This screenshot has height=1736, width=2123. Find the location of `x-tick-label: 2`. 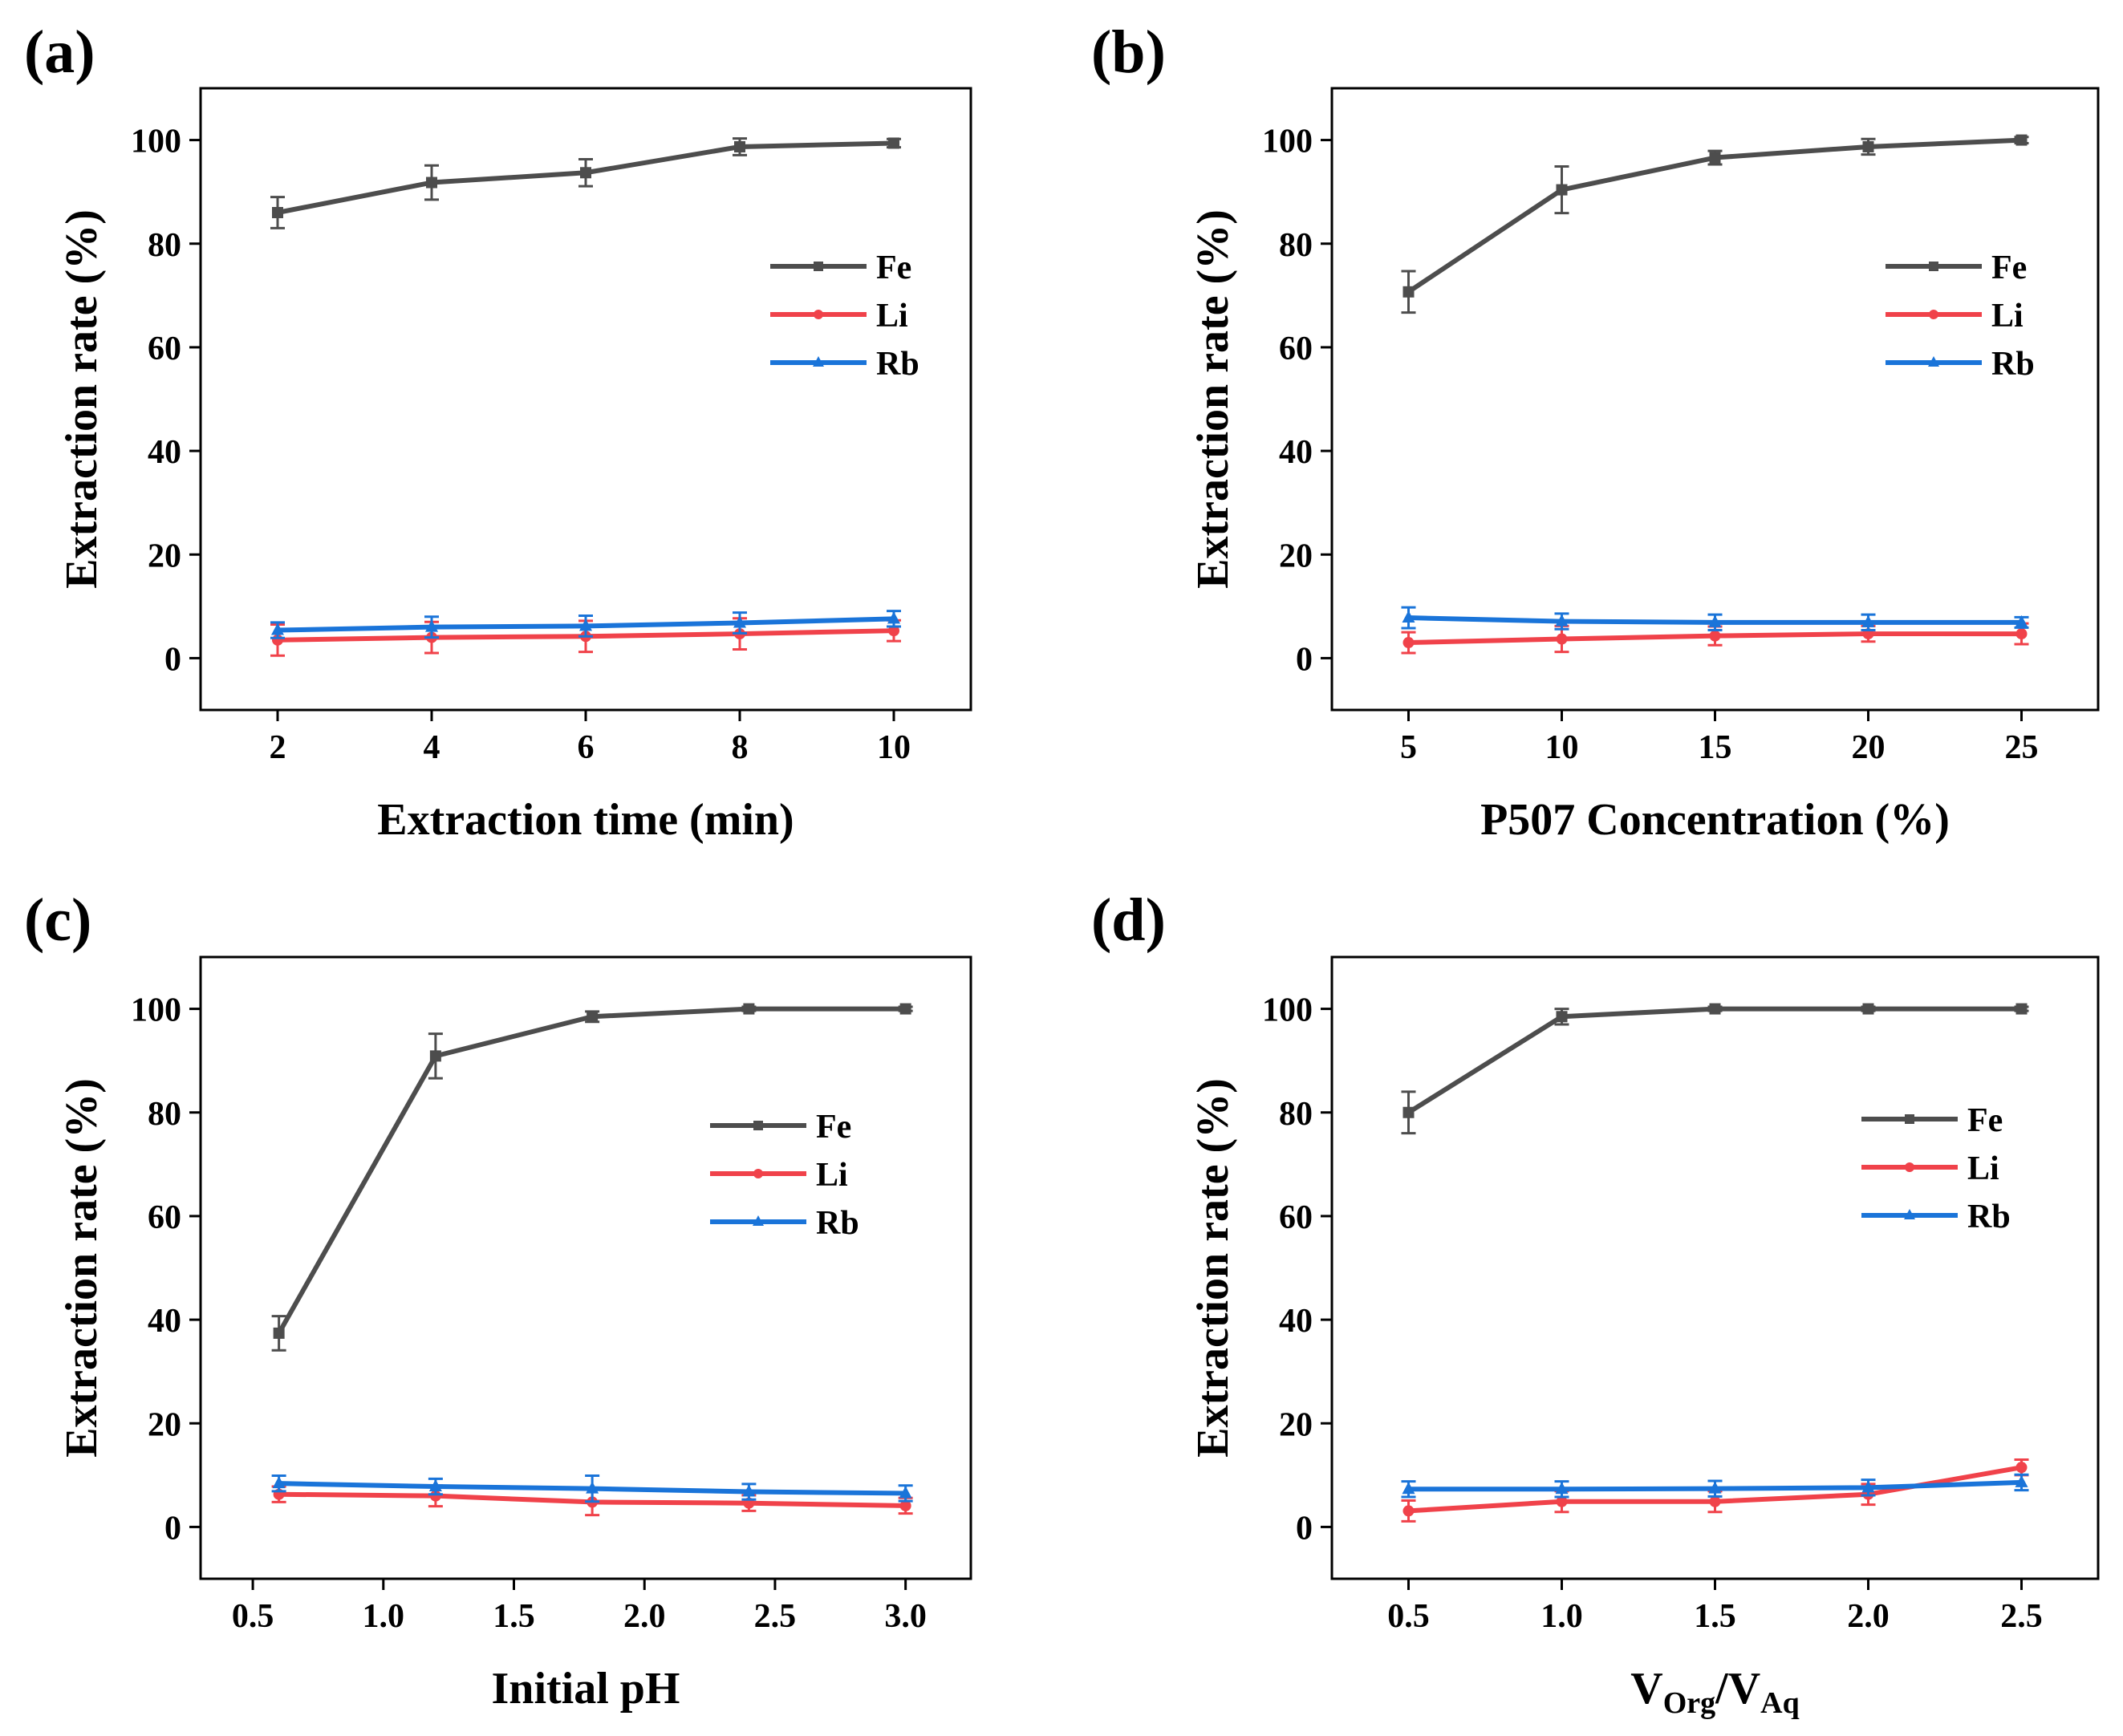

x-tick-label: 2 is located at coordinates (278, 748).